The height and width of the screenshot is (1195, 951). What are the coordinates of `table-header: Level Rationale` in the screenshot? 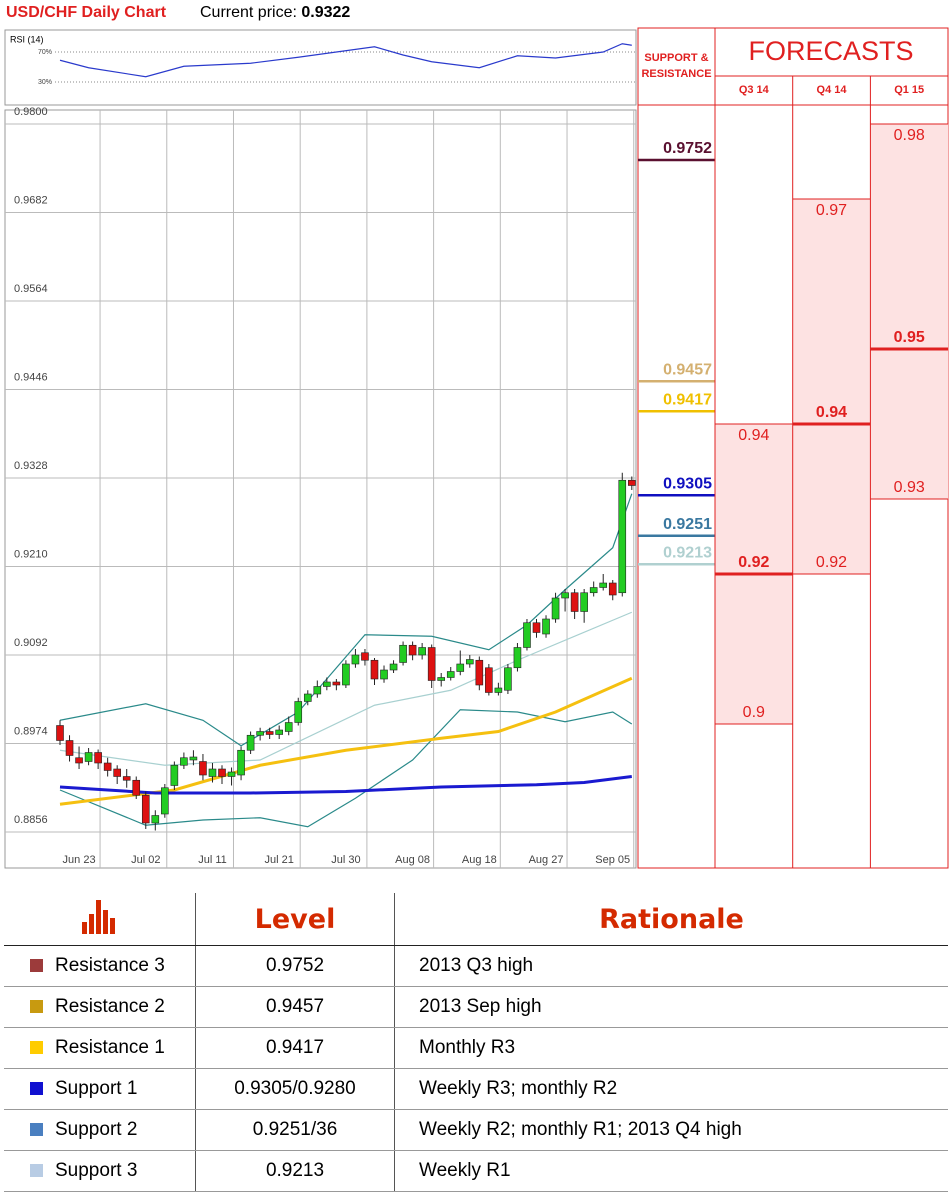 It's located at (476, 919).